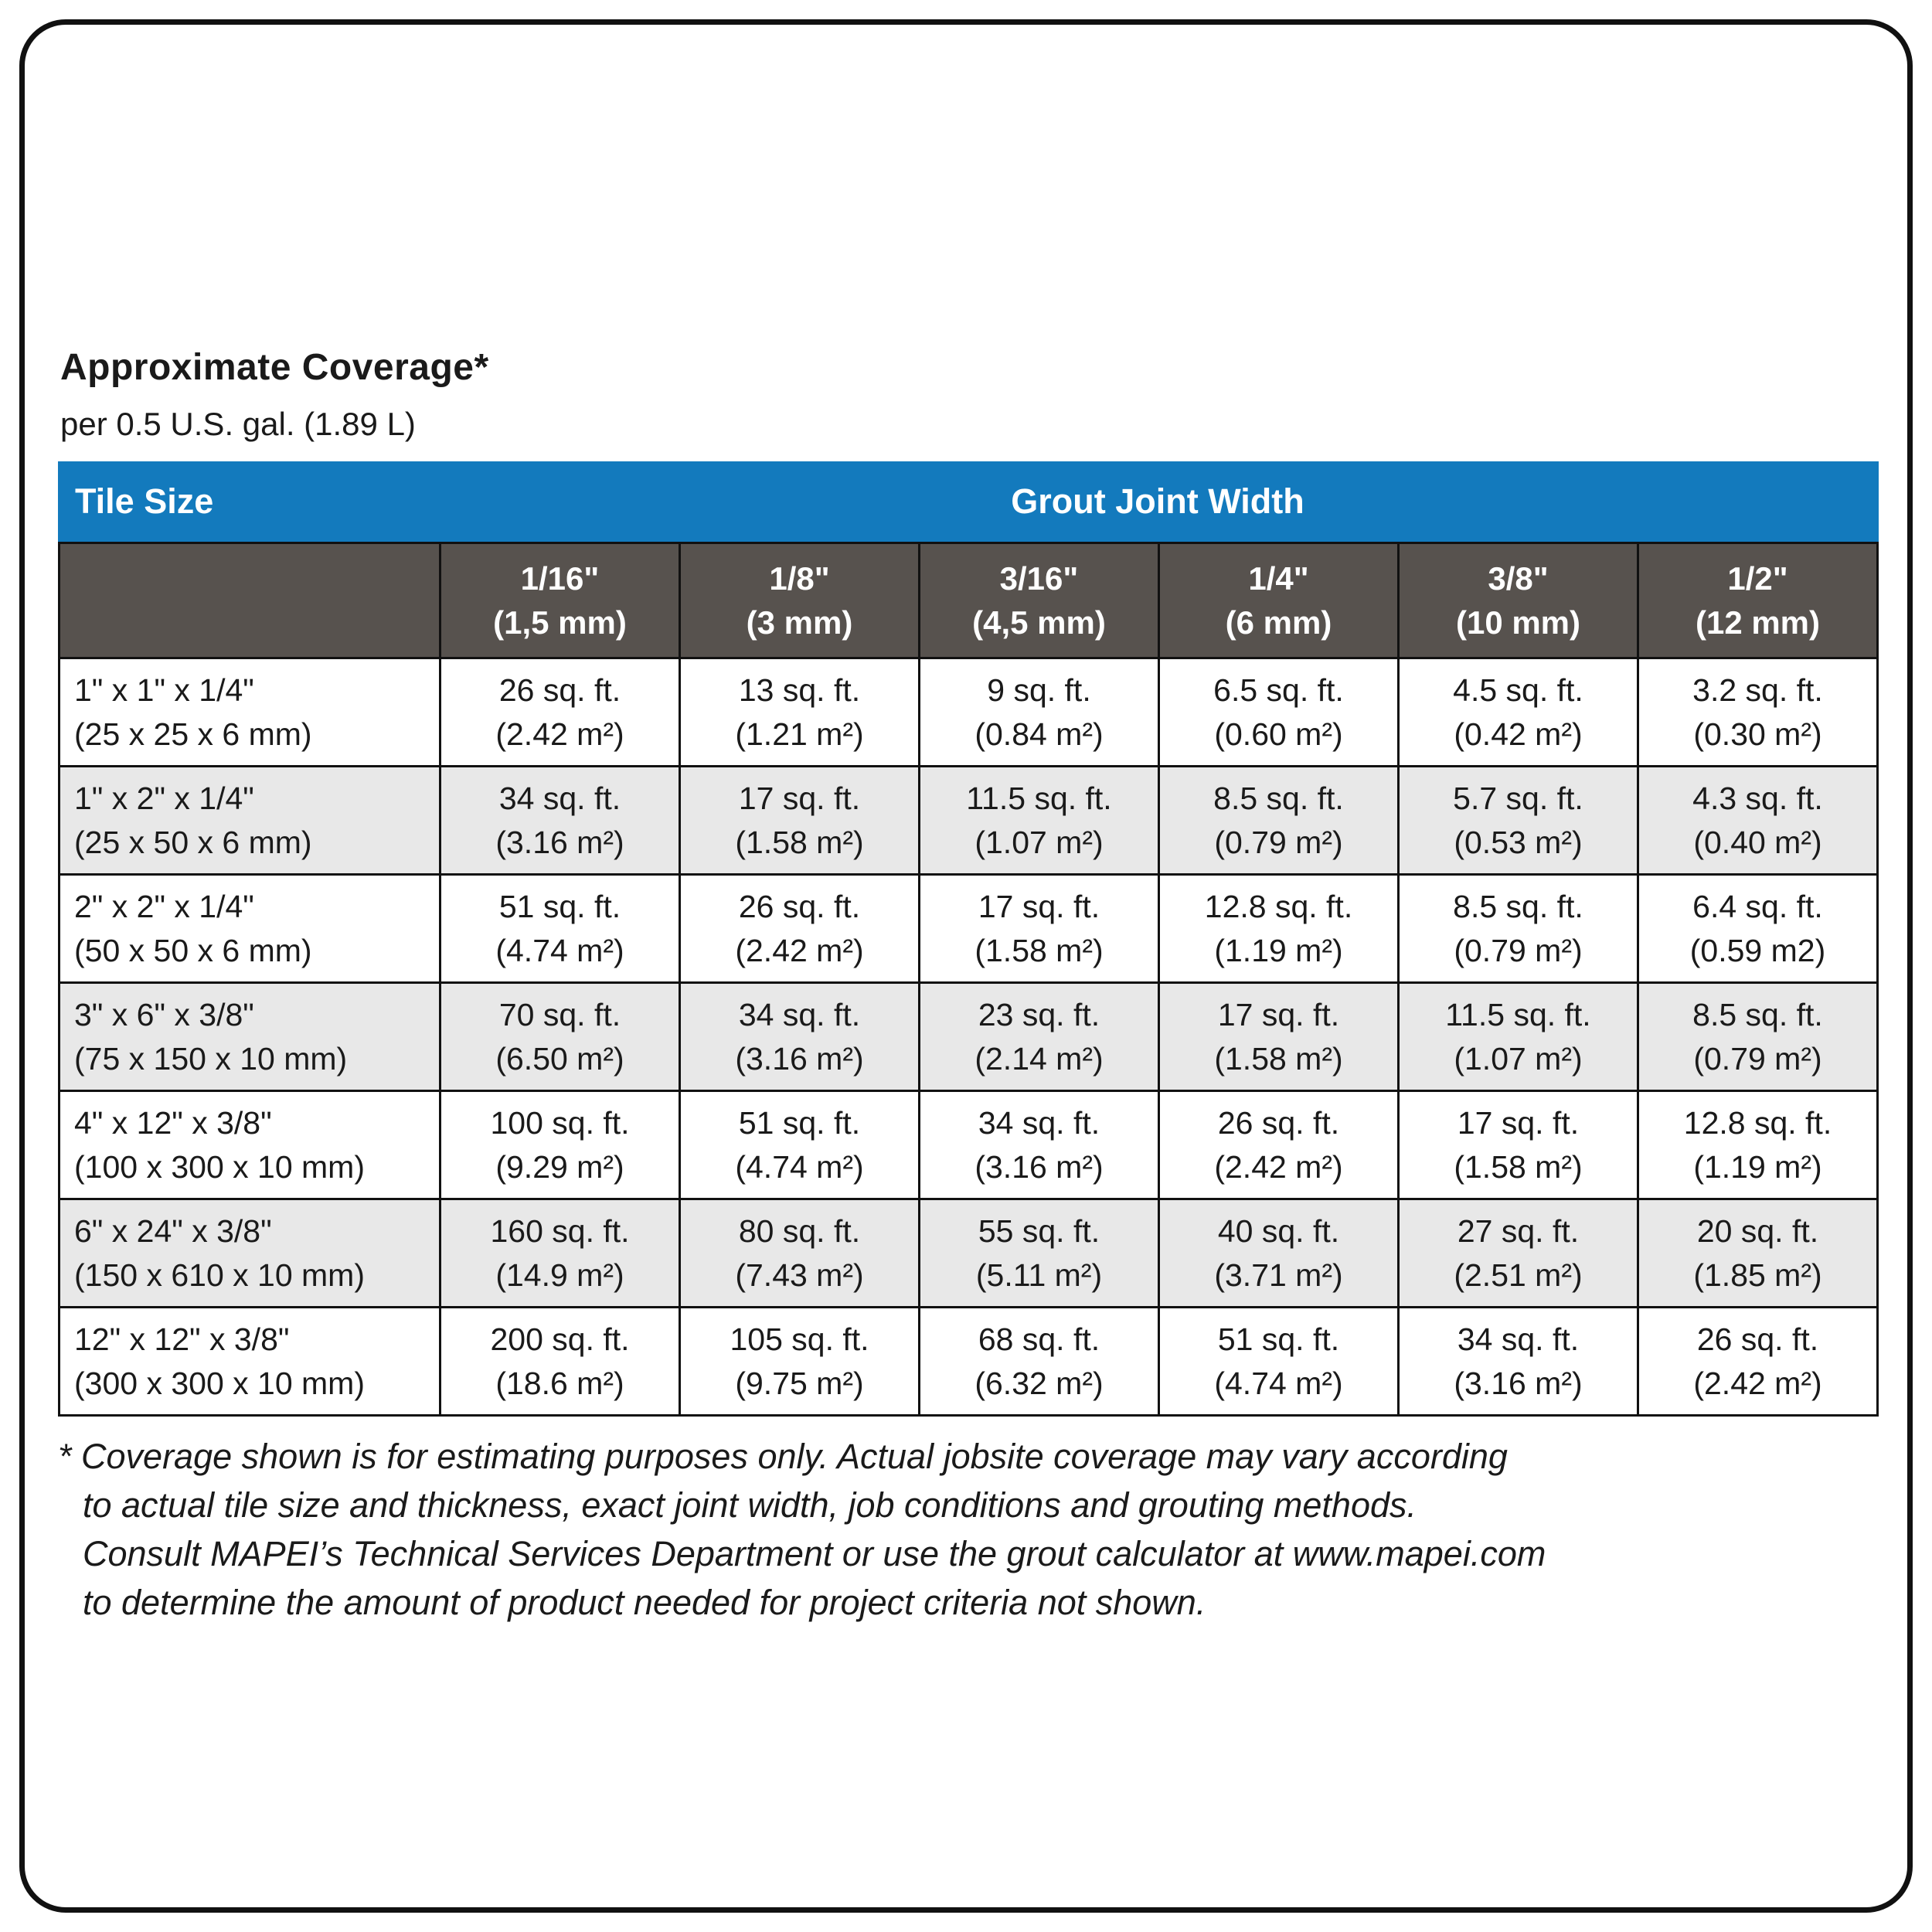  Describe the element at coordinates (1757, 1231) in the screenshot. I see `coverage-sqft: 20 sq. ft.` at that location.